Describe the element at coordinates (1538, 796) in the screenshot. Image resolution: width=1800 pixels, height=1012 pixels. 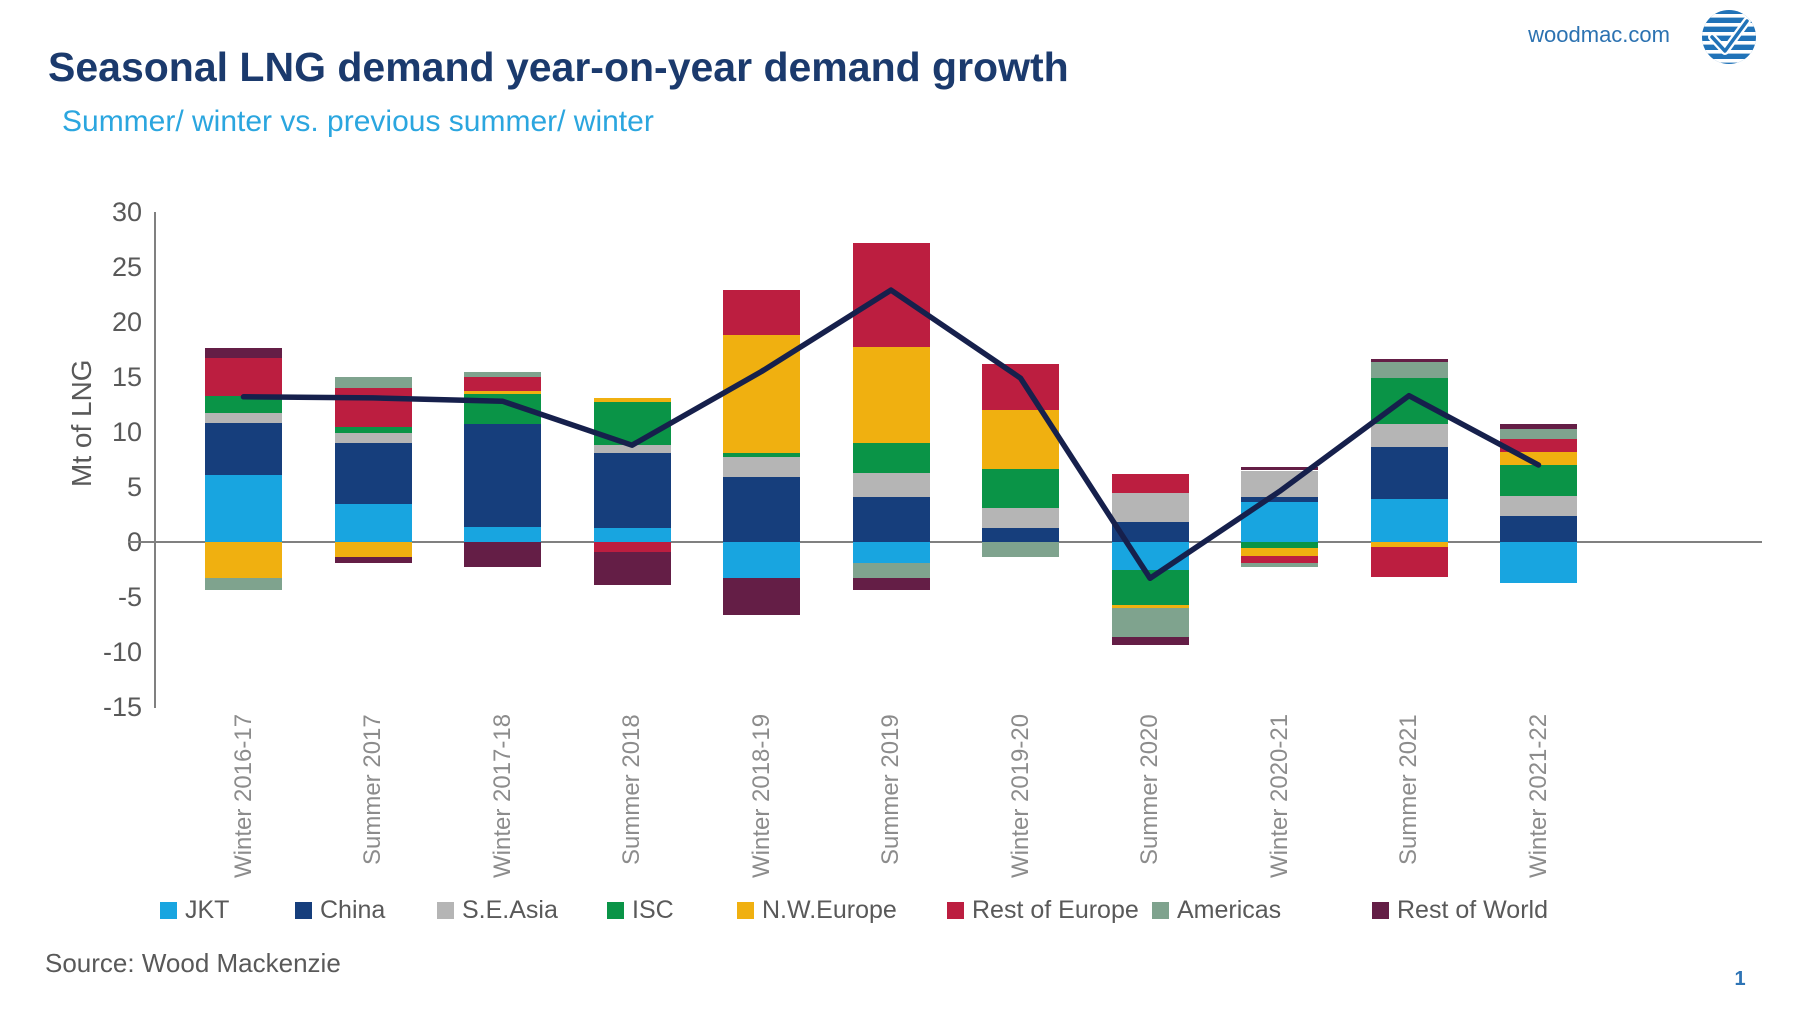
I see `x-axis-label: Winter 2021-22` at that location.